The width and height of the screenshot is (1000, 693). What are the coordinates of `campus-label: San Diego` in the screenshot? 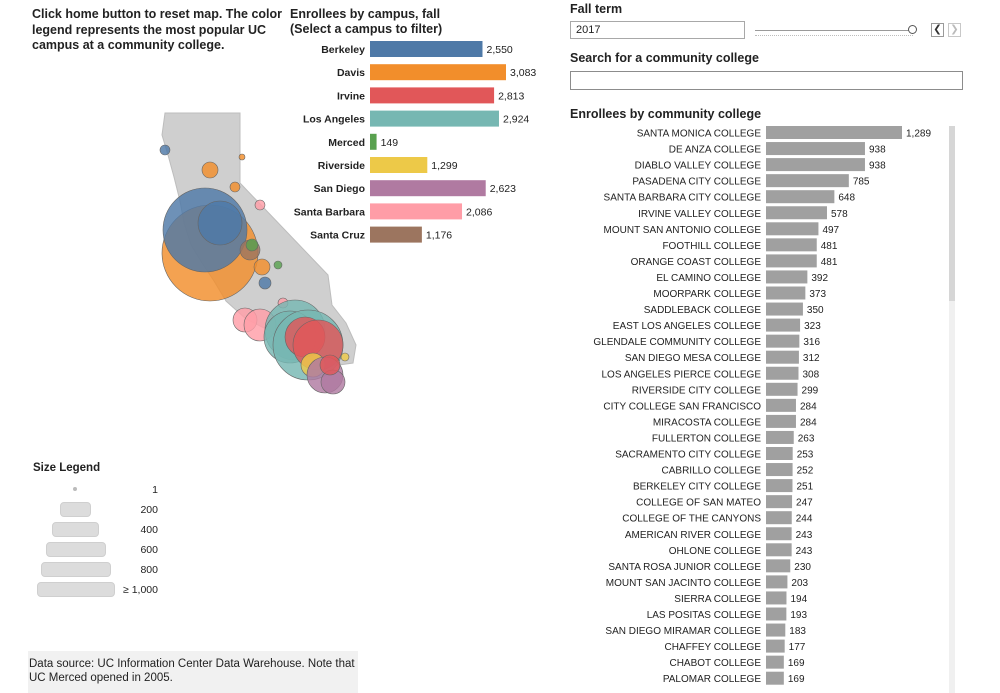 It's located at (339, 189).